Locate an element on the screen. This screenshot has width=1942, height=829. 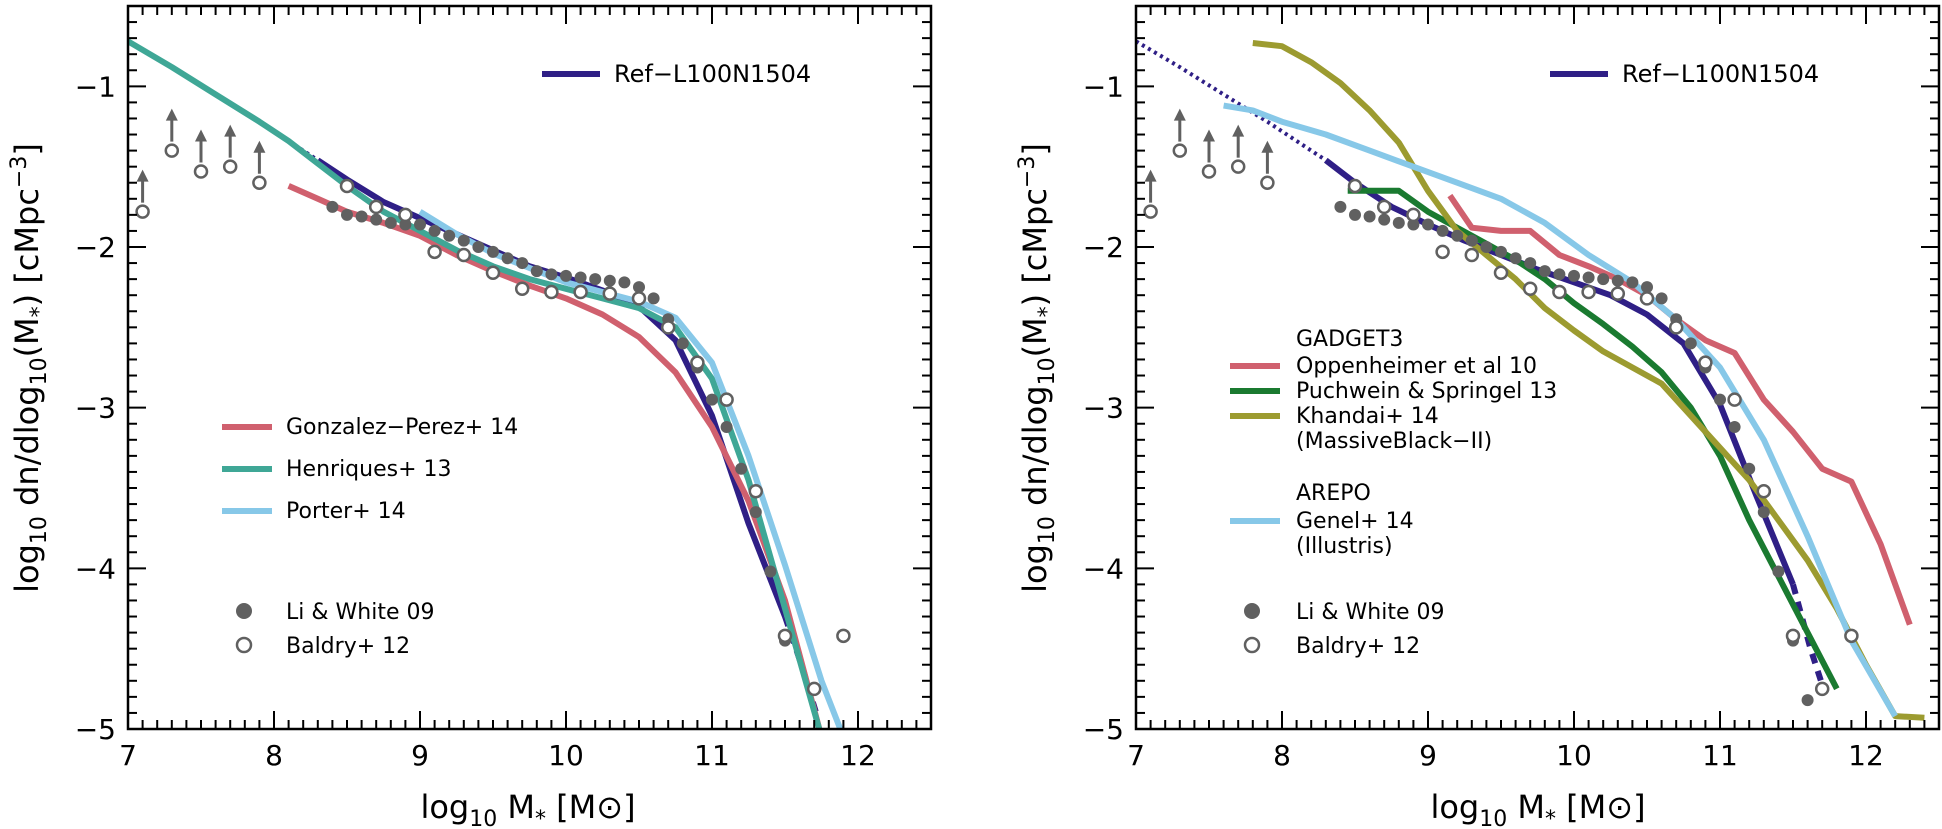
legend-label-ref: Ref−L100N1504 is located at coordinates (712, 74).